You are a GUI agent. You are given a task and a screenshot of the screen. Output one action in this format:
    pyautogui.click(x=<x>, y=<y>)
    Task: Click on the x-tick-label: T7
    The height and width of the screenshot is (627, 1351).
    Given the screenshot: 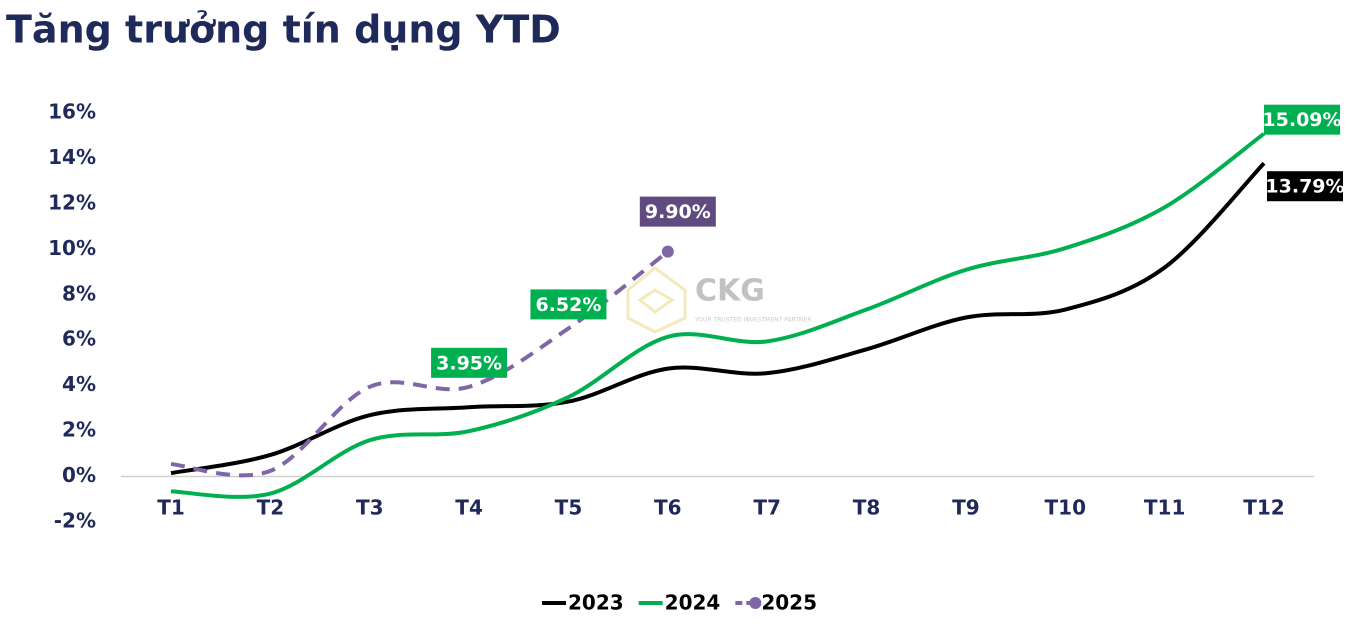 What is the action you would take?
    pyautogui.click(x=767, y=508)
    